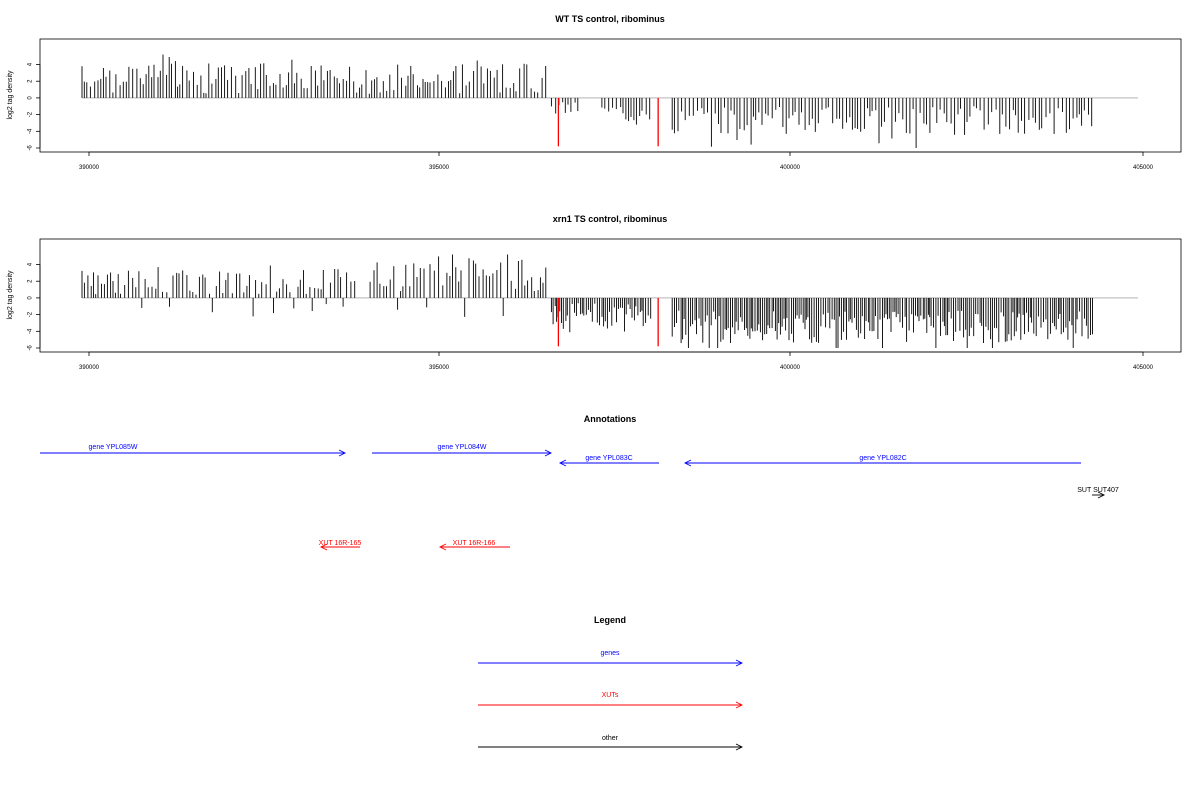 This screenshot has height=800, width=1200. I want to click on annotation-xut-16r-165: XUT 16R-165, so click(340, 545).